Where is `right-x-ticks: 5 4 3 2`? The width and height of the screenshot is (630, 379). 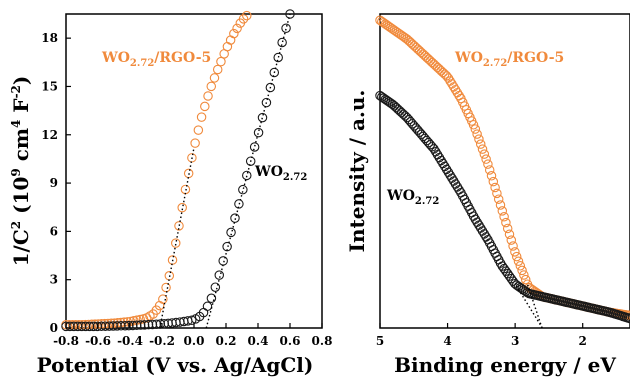 right-x-ticks: 5 4 3 2 is located at coordinates (481, 335).